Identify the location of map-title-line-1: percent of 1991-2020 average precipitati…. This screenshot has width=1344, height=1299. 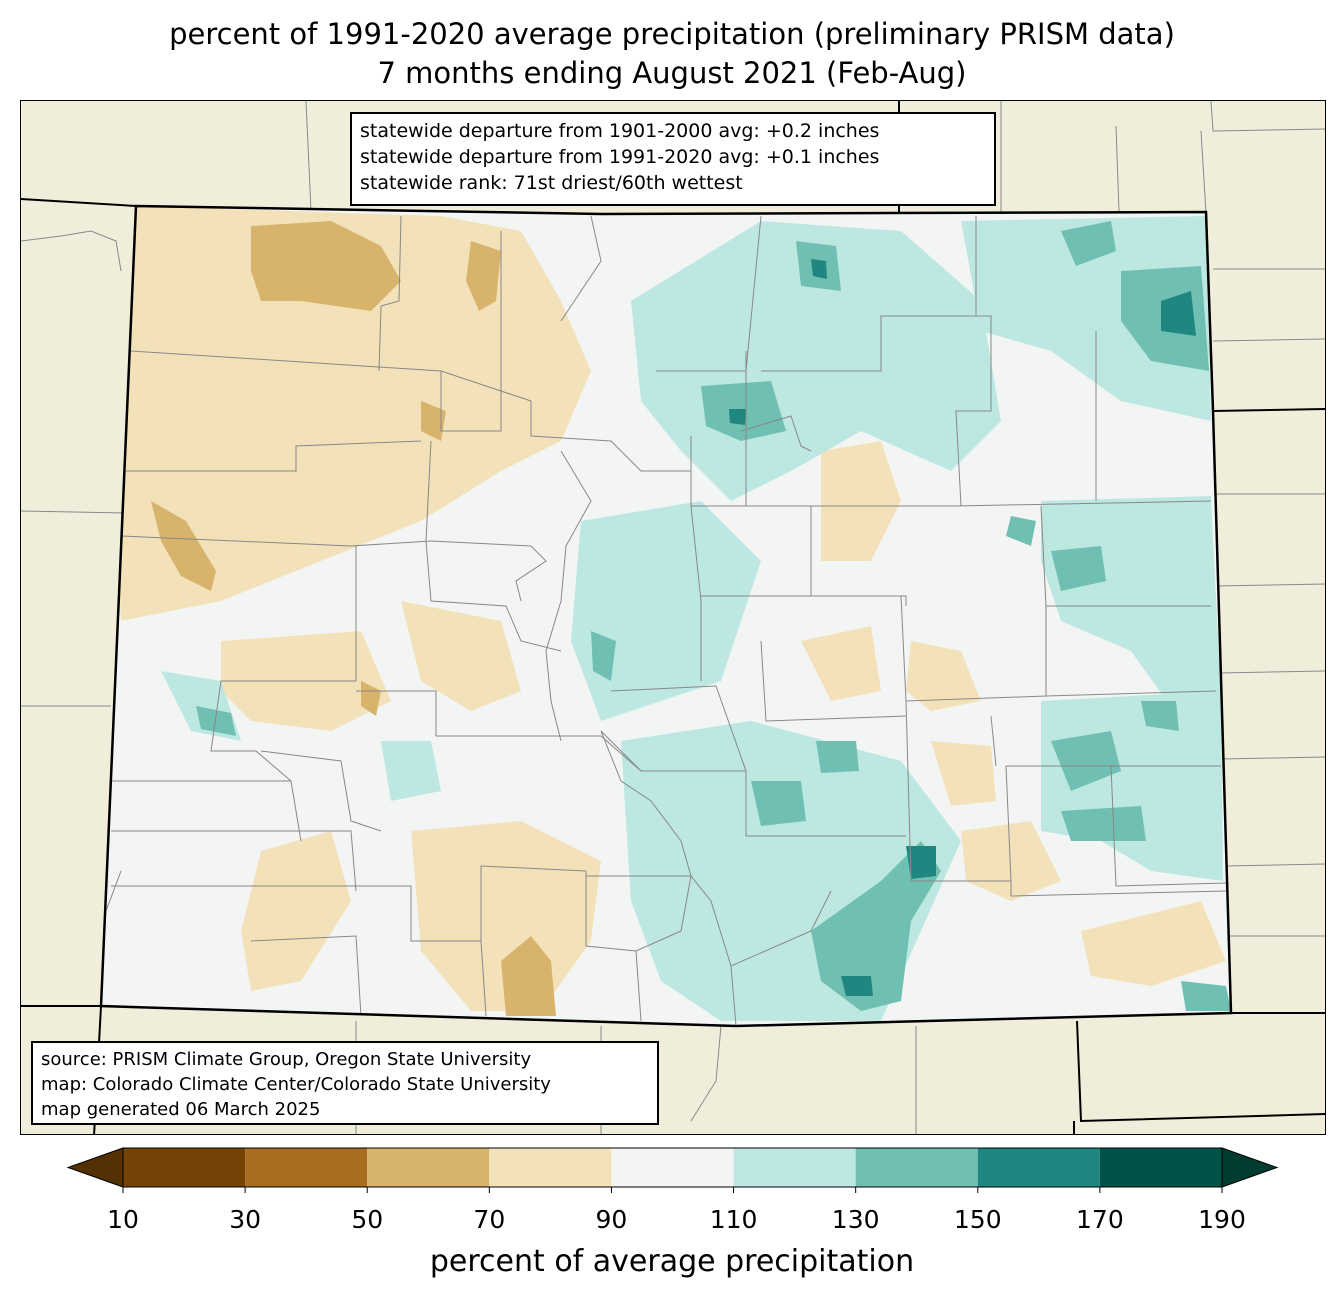
(672, 34).